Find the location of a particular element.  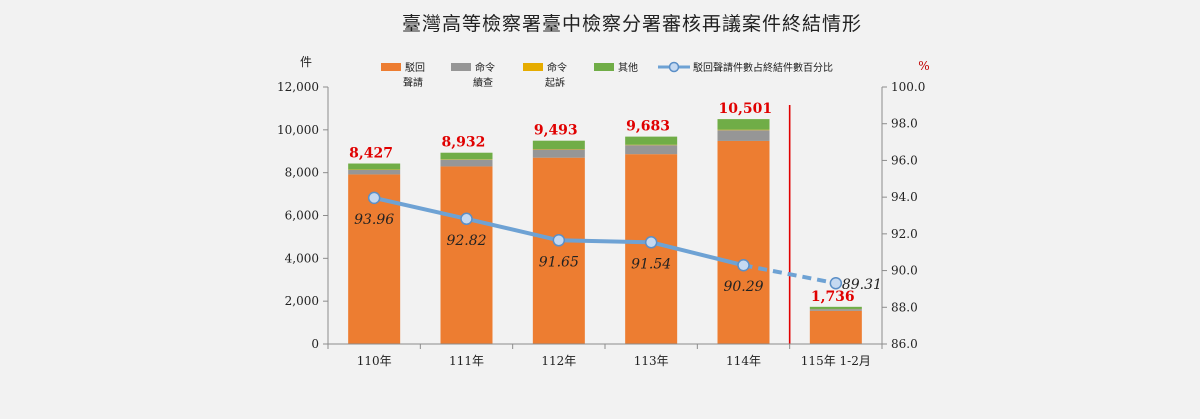

y2-tick-label: 88.0 is located at coordinates (904, 307).